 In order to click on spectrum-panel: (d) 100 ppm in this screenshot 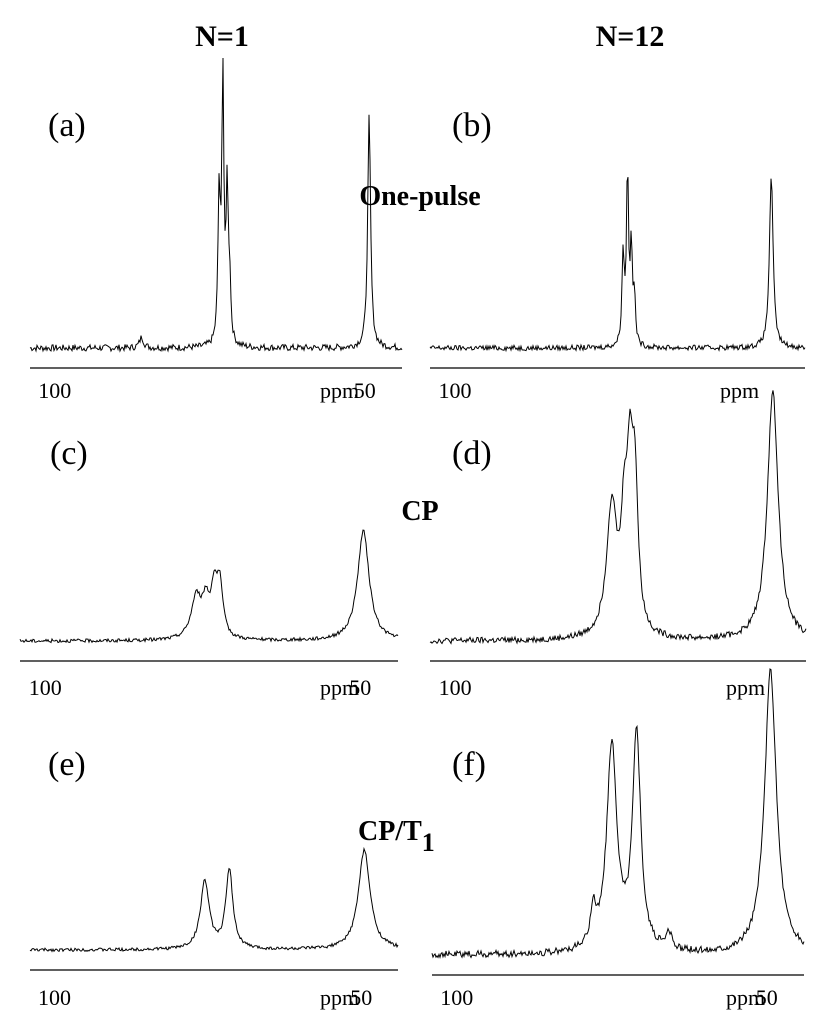, I will do `click(618, 545)`.